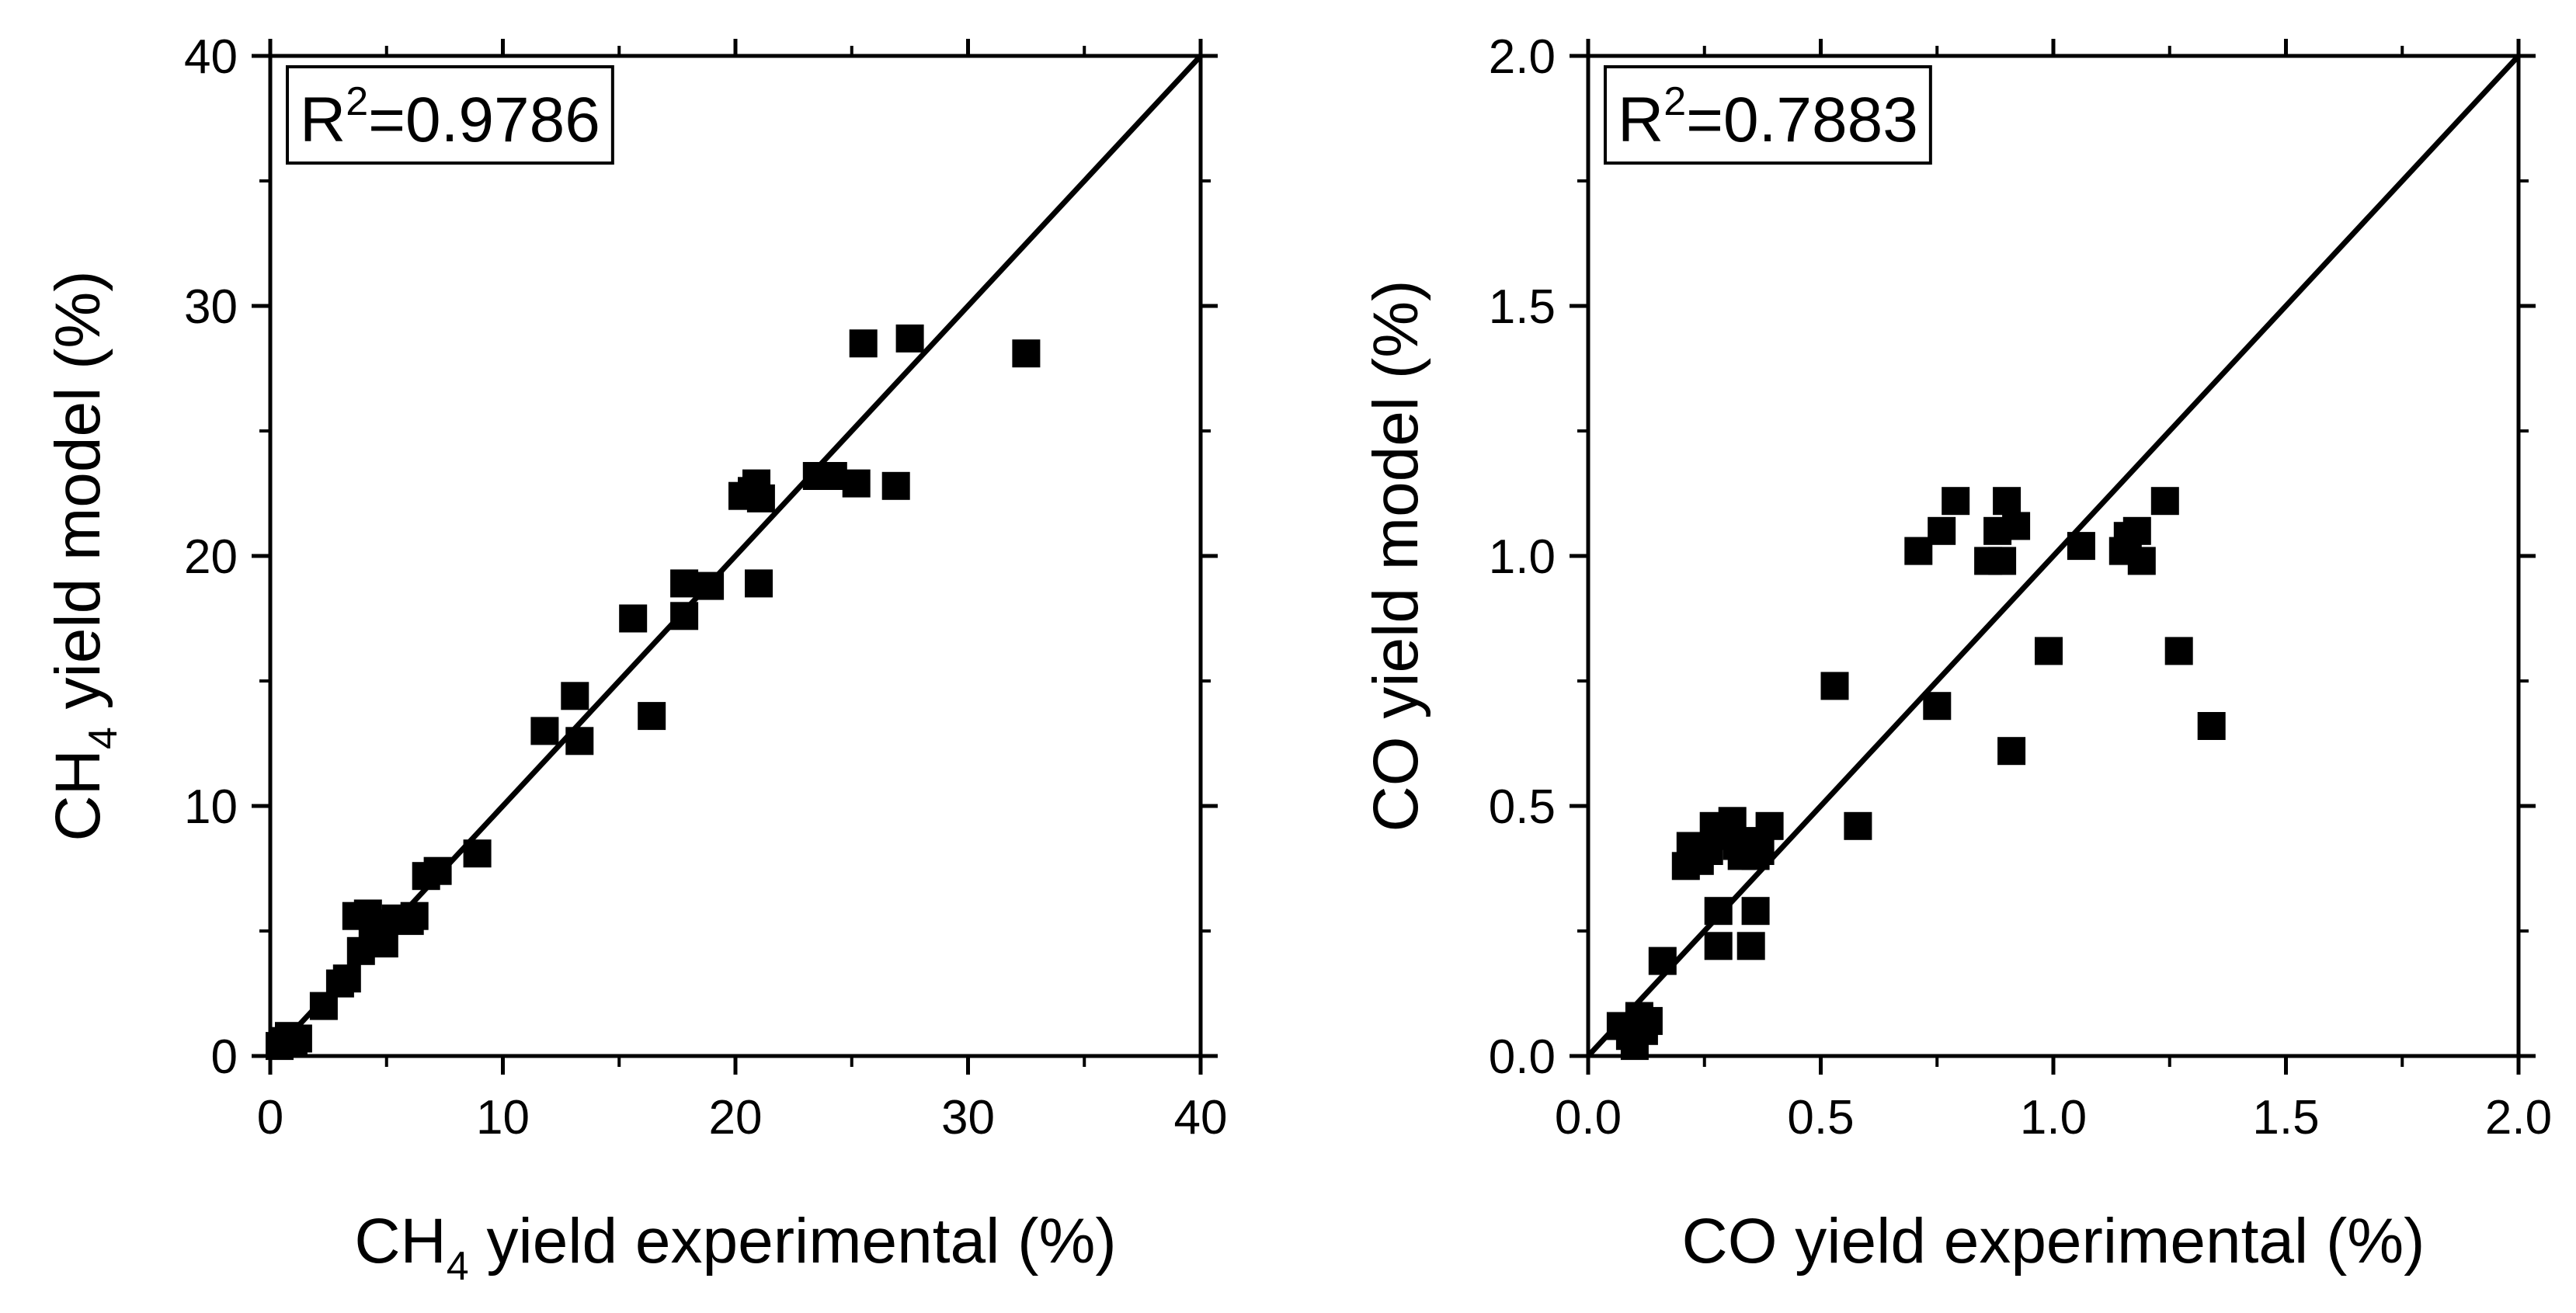 The height and width of the screenshot is (1313, 2576). What do you see at coordinates (736, 1118) in the screenshot?
I see `ch4-x-tick-label: 20` at bounding box center [736, 1118].